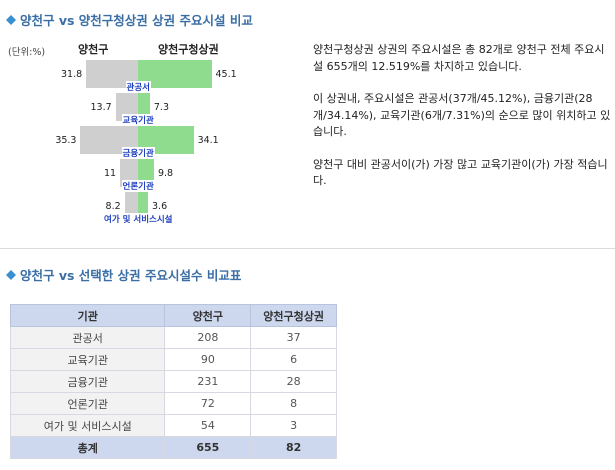  What do you see at coordinates (208, 359) in the screenshot?
I see `row-value-yangcheon: 90` at bounding box center [208, 359].